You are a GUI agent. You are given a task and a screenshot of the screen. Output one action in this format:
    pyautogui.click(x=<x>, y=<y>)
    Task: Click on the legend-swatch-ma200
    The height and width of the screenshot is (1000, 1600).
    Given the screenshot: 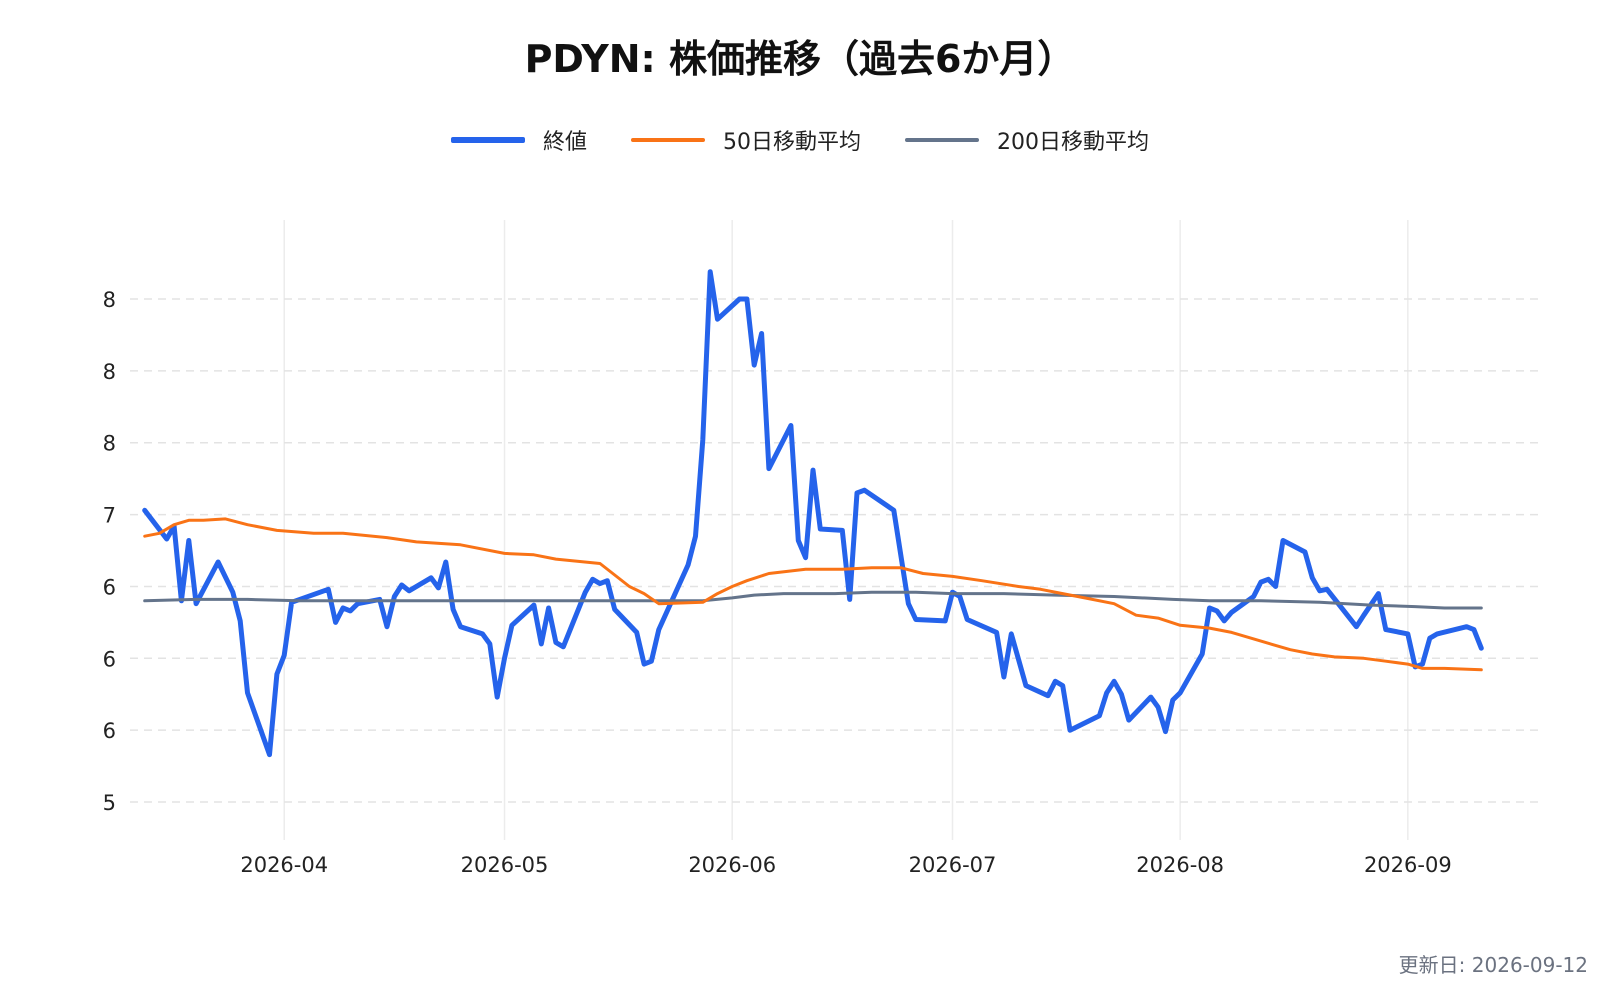 What is the action you would take?
    pyautogui.click(x=942, y=140)
    